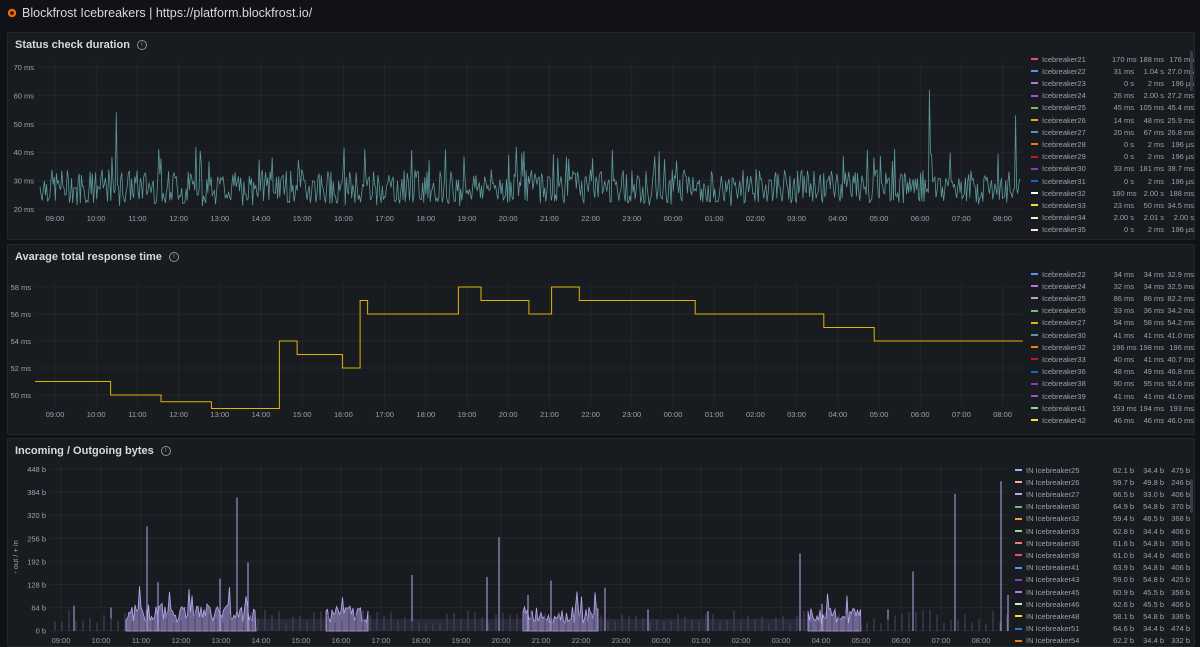 This screenshot has width=1200, height=647. Describe the element at coordinates (1064, 396) in the screenshot. I see `legend-series-name: Icebreaker39` at that location.